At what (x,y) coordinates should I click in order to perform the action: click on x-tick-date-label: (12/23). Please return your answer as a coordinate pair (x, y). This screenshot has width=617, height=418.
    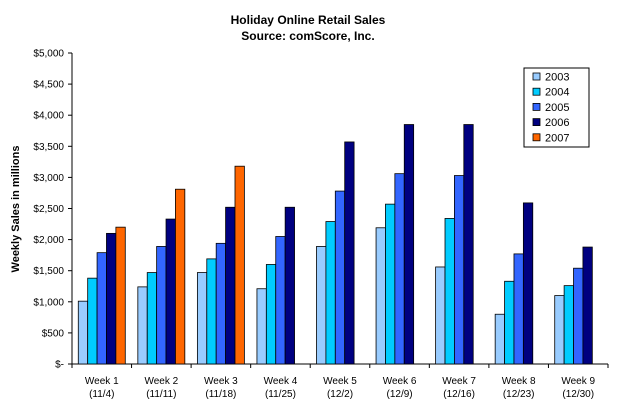
    Looking at the image, I should click on (519, 394).